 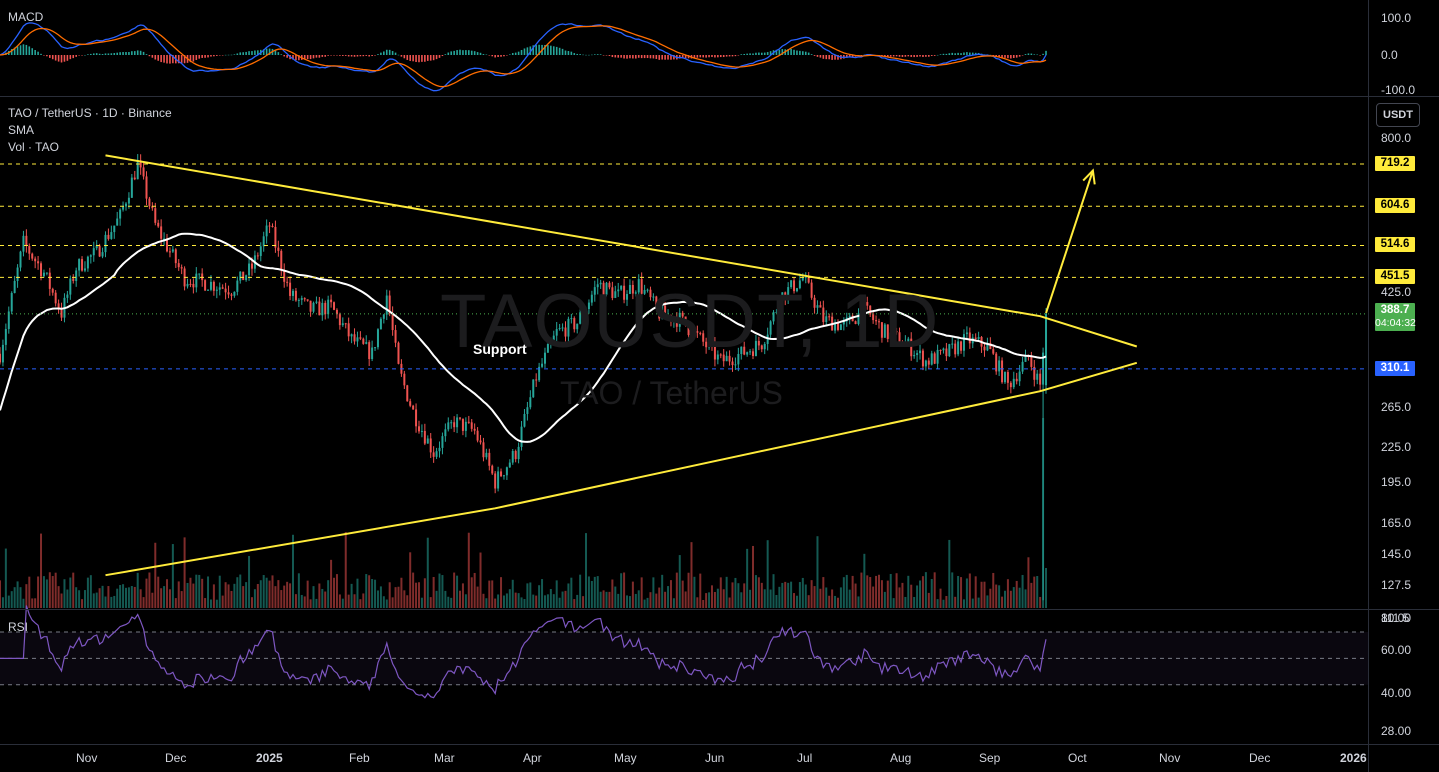 What do you see at coordinates (444, 758) in the screenshot?
I see `time-tick-label: Mar` at bounding box center [444, 758].